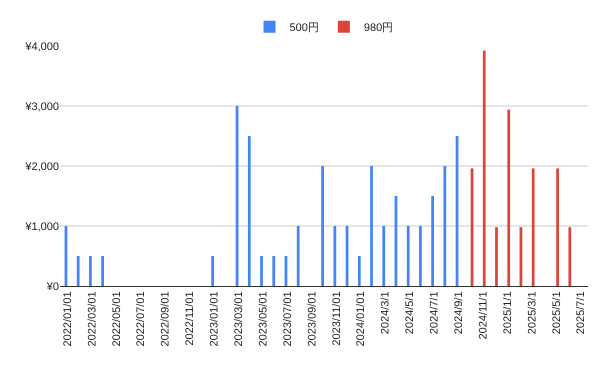 The height and width of the screenshot is (371, 608). Describe the element at coordinates (214, 318) in the screenshot. I see `x-tick-label: 2023/01/01` at that location.